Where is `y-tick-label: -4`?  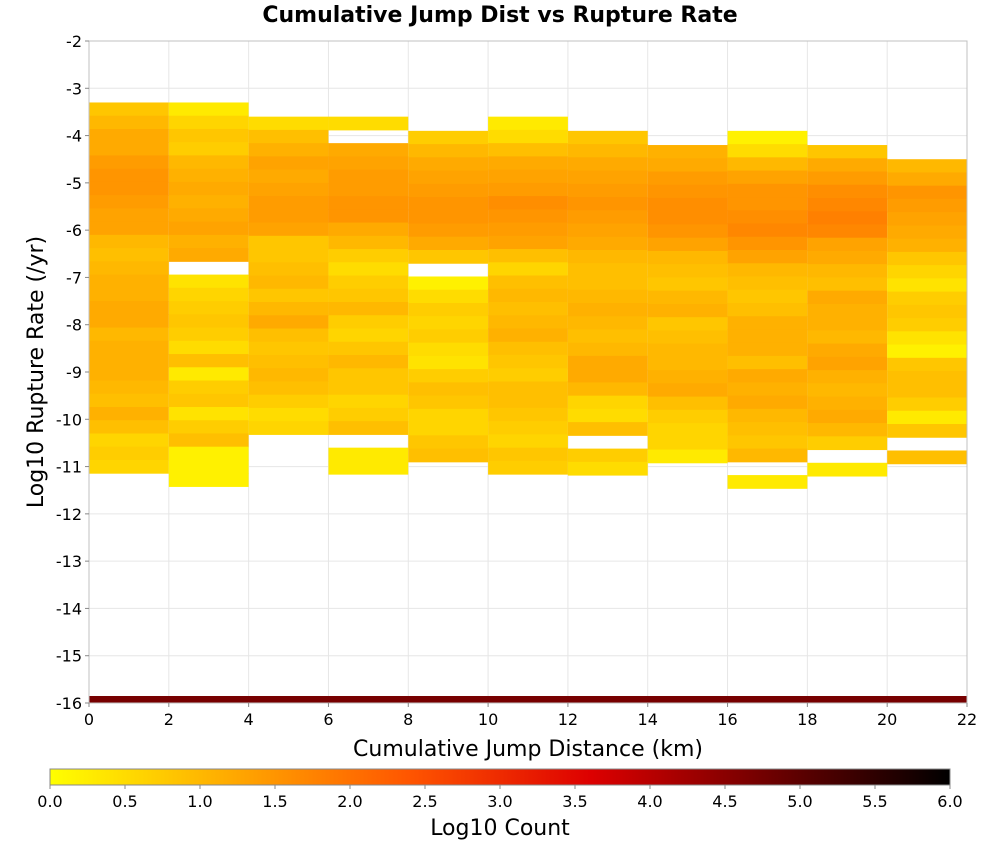
y-tick-label: -4 is located at coordinates (74, 136).